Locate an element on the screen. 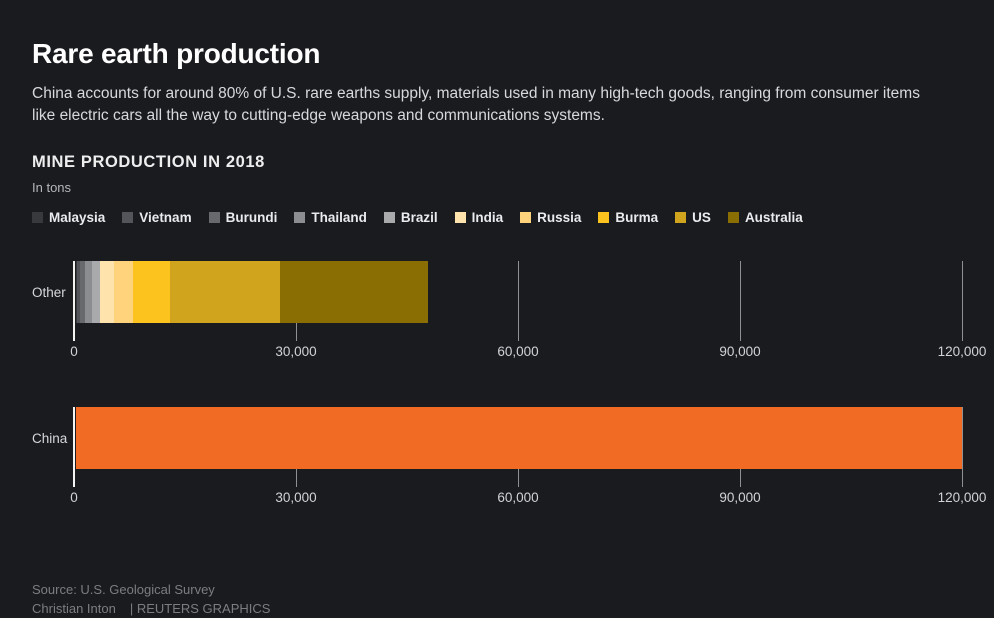 The image size is (994, 618). bar-segment-china is located at coordinates (519, 438).